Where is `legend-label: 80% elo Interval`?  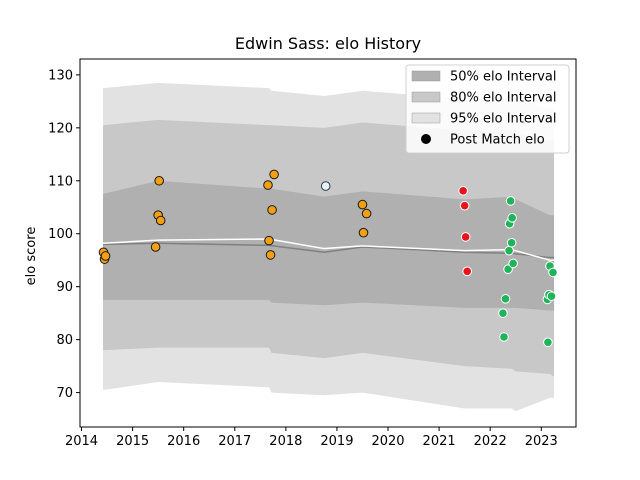
legend-label: 80% elo Interval is located at coordinates (503, 98).